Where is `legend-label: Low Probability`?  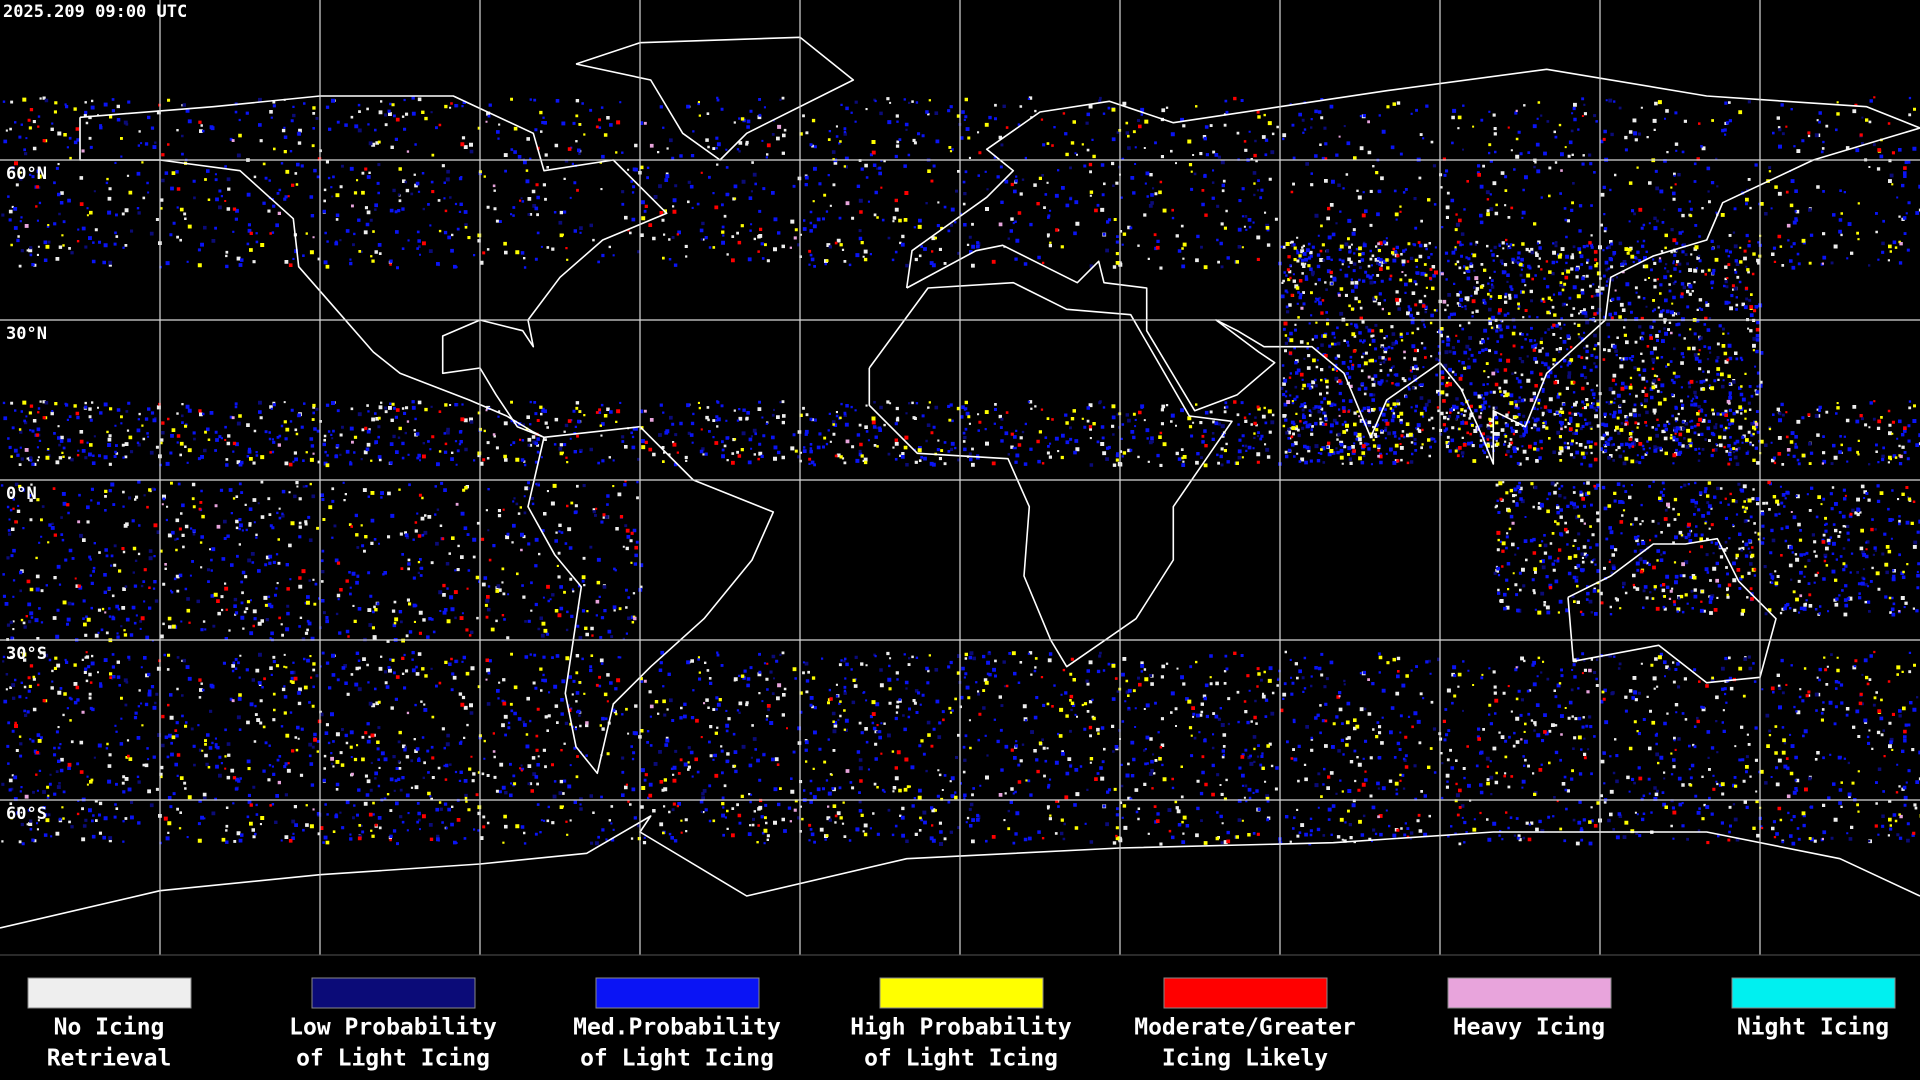 legend-label: Low Probability is located at coordinates (393, 1028).